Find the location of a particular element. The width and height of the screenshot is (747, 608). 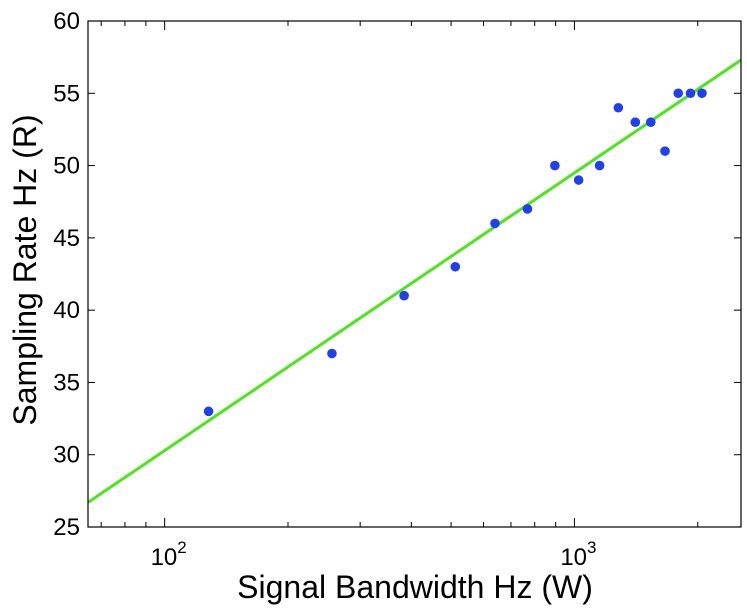

y-tick-label: 30 is located at coordinates (66, 455).